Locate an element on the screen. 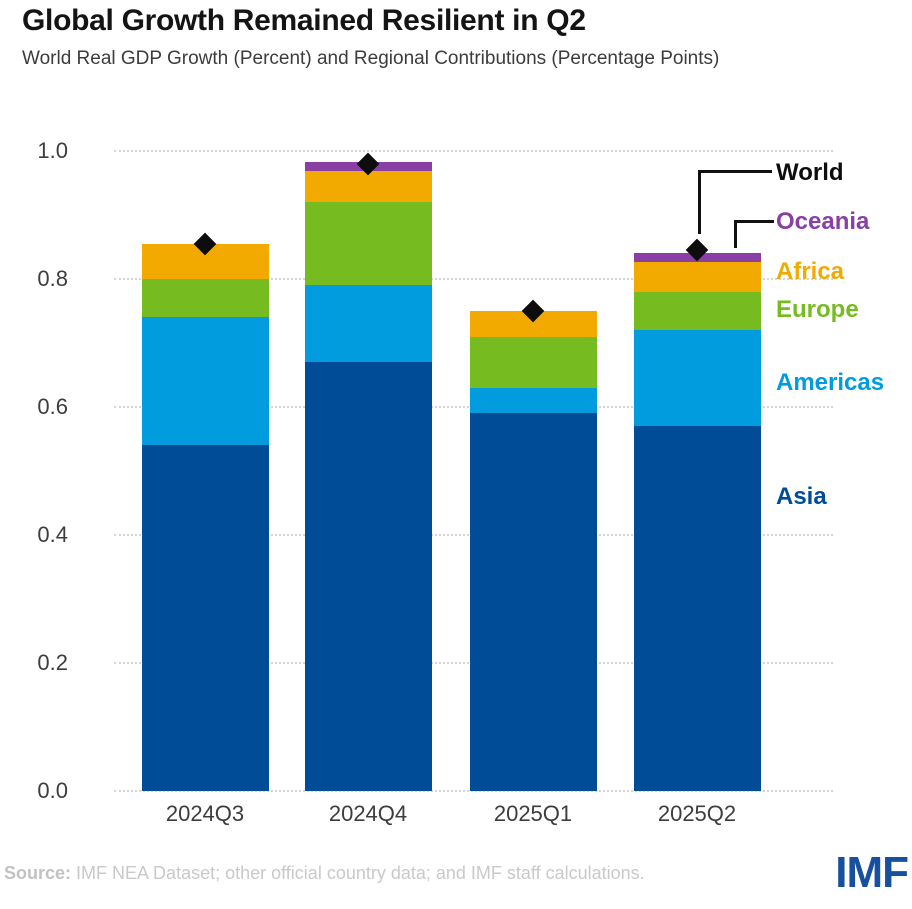 The image size is (912, 909). y-axis-tick-label: 0.6 is located at coordinates (52, 406).